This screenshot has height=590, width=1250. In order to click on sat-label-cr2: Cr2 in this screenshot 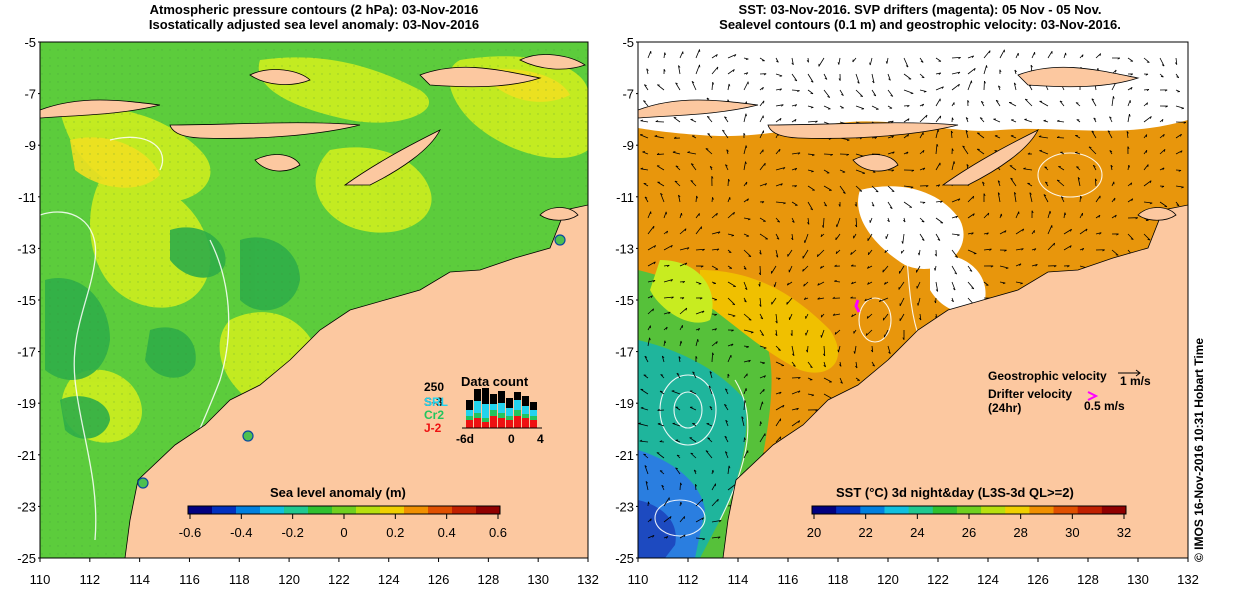, I will do `click(434, 415)`.